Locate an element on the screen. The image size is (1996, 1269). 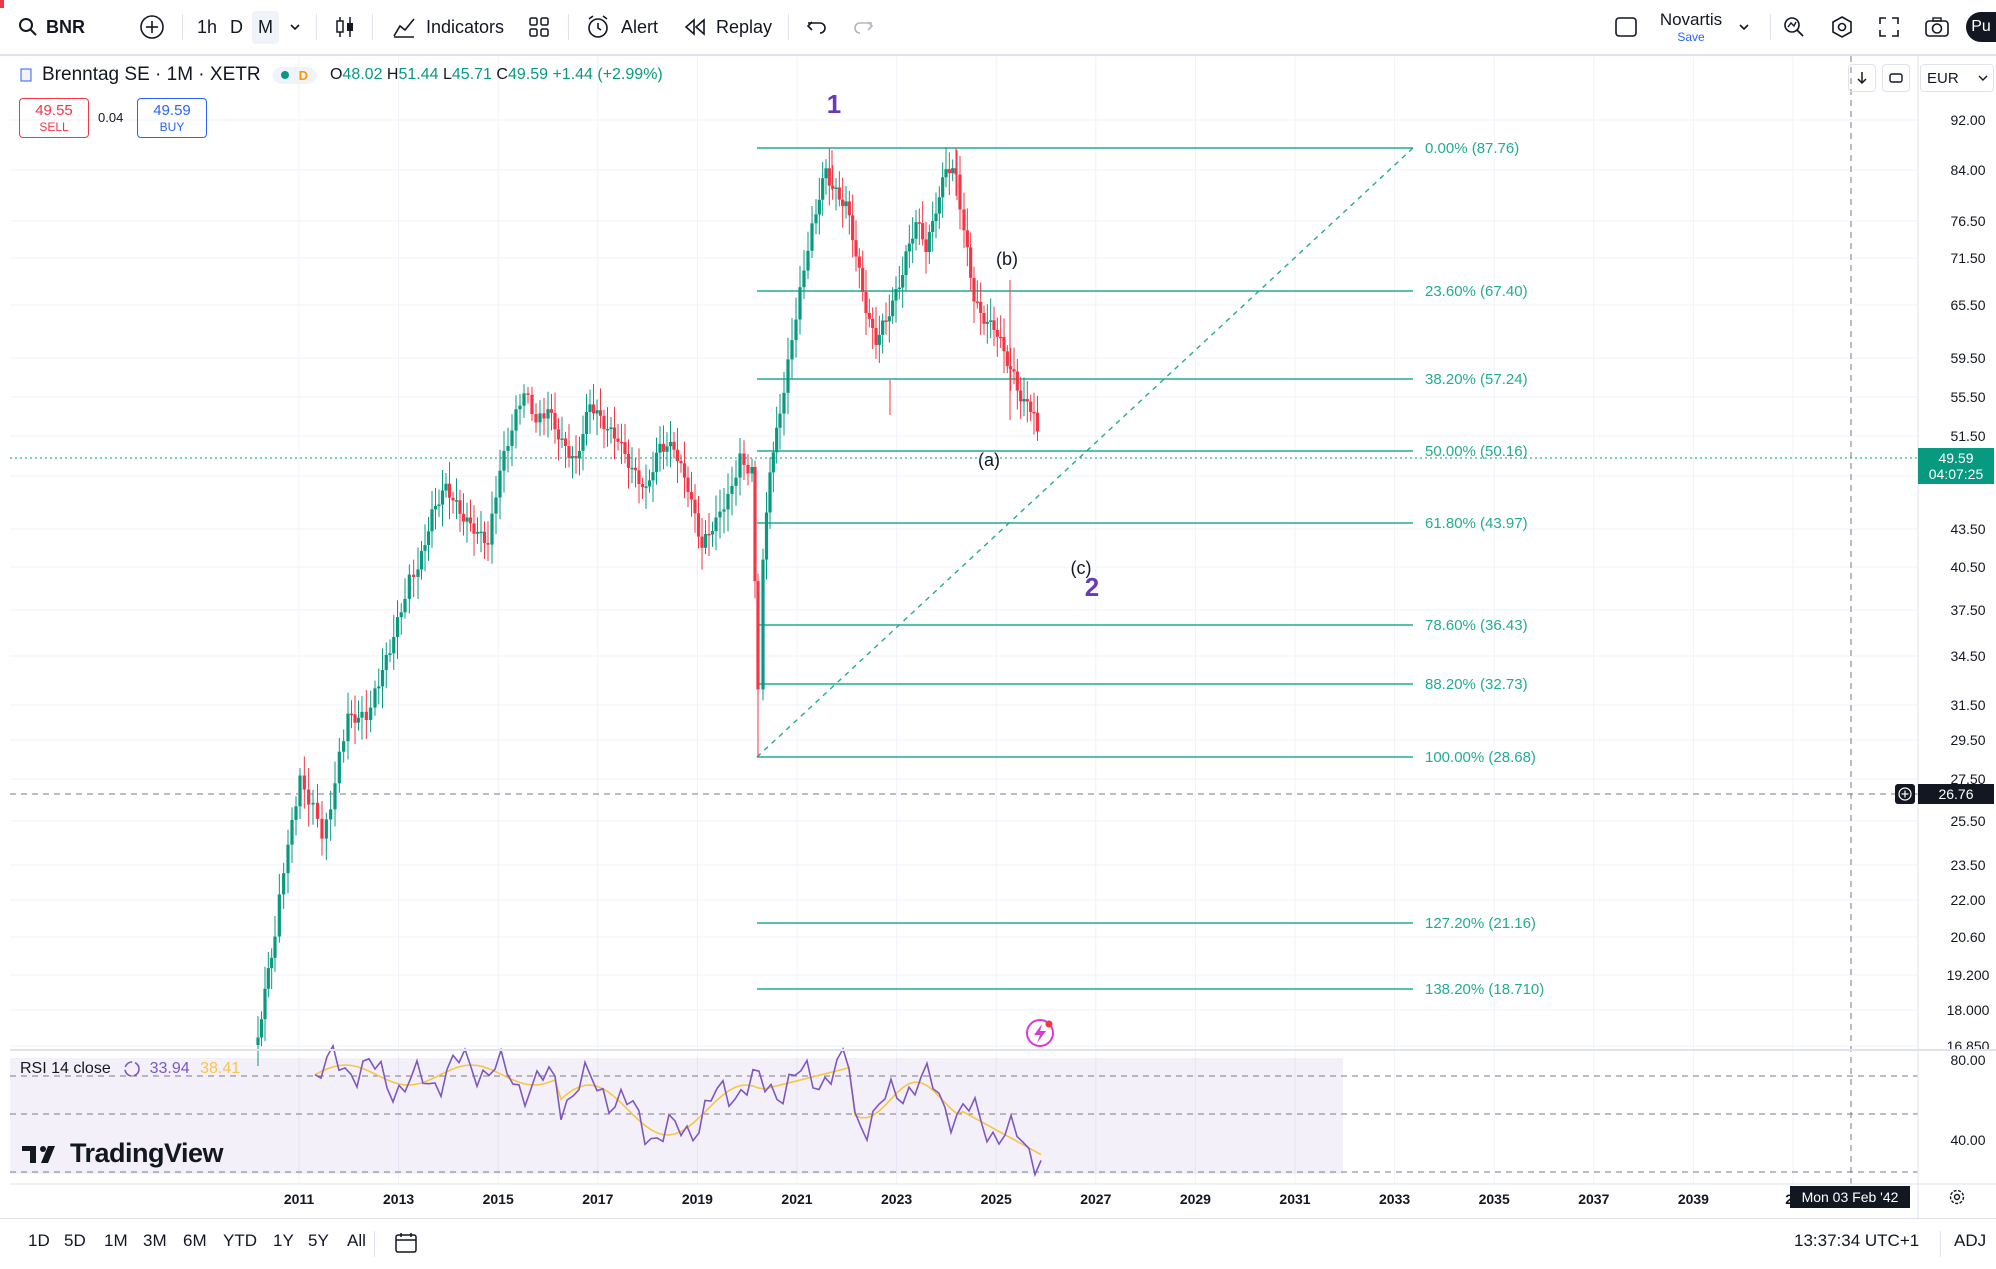
market-status-badge: D is located at coordinates (294, 75).